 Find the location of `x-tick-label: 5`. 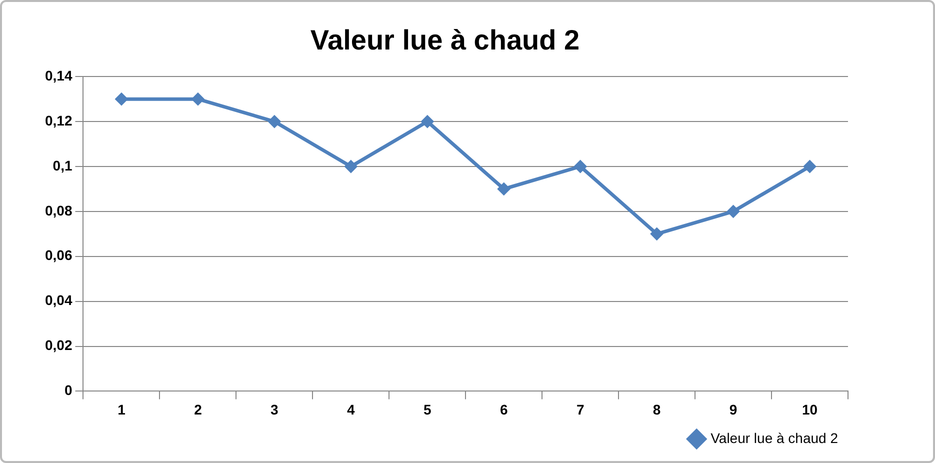

x-tick-label: 5 is located at coordinates (427, 409).